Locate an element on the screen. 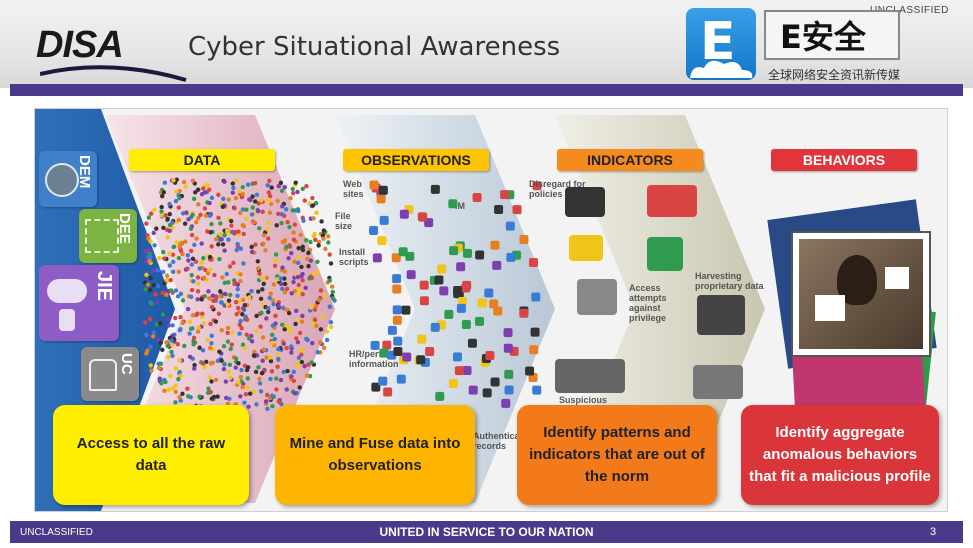 The height and width of the screenshot is (548, 973). cloud-icon is located at coordinates (721, 69).